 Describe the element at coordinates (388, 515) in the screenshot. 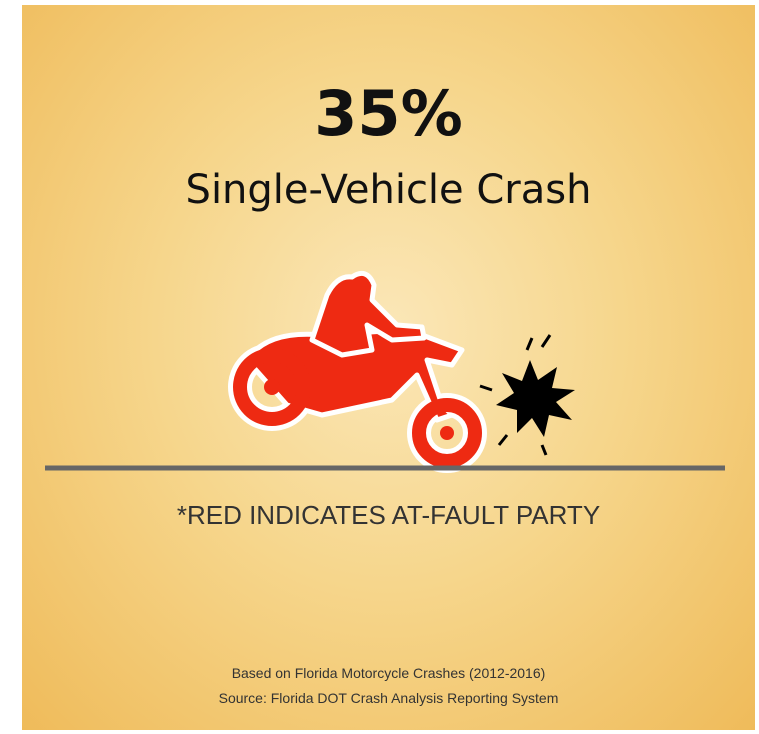

I see `note: *RED INDICATES AT-FAULT PARTY` at that location.